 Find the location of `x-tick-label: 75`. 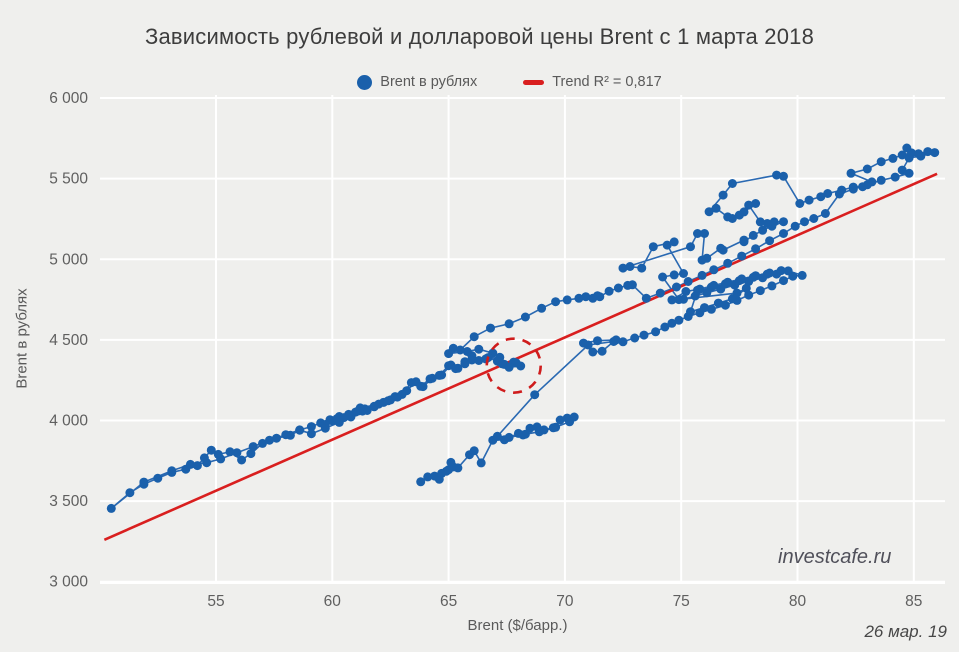

x-tick-label: 75 is located at coordinates (681, 601).